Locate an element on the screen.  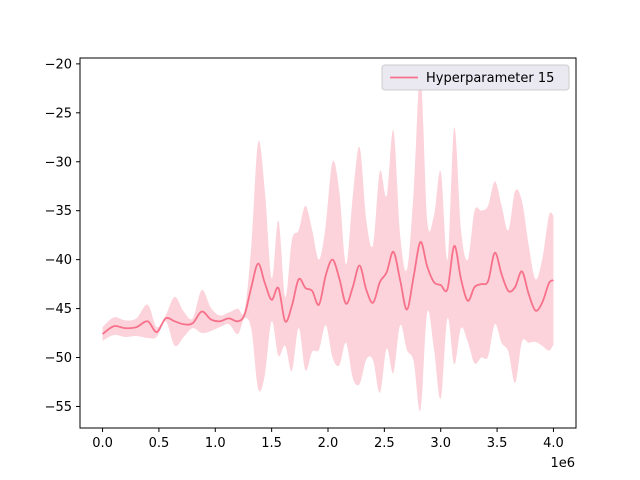
series-0-line is located at coordinates (328, 288).